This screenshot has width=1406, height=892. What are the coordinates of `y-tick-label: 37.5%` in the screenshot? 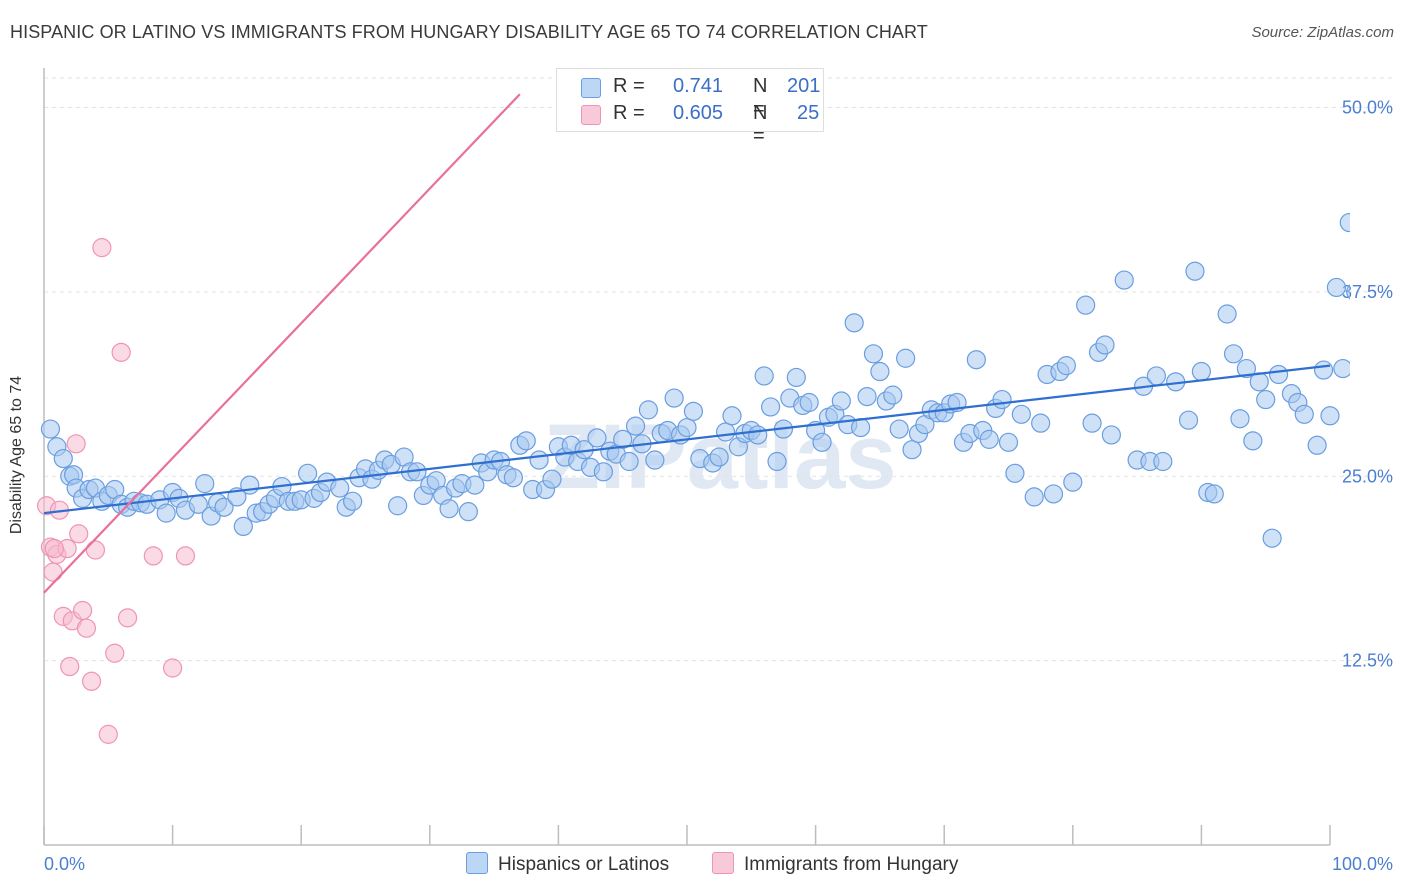 It's located at (1367, 292).